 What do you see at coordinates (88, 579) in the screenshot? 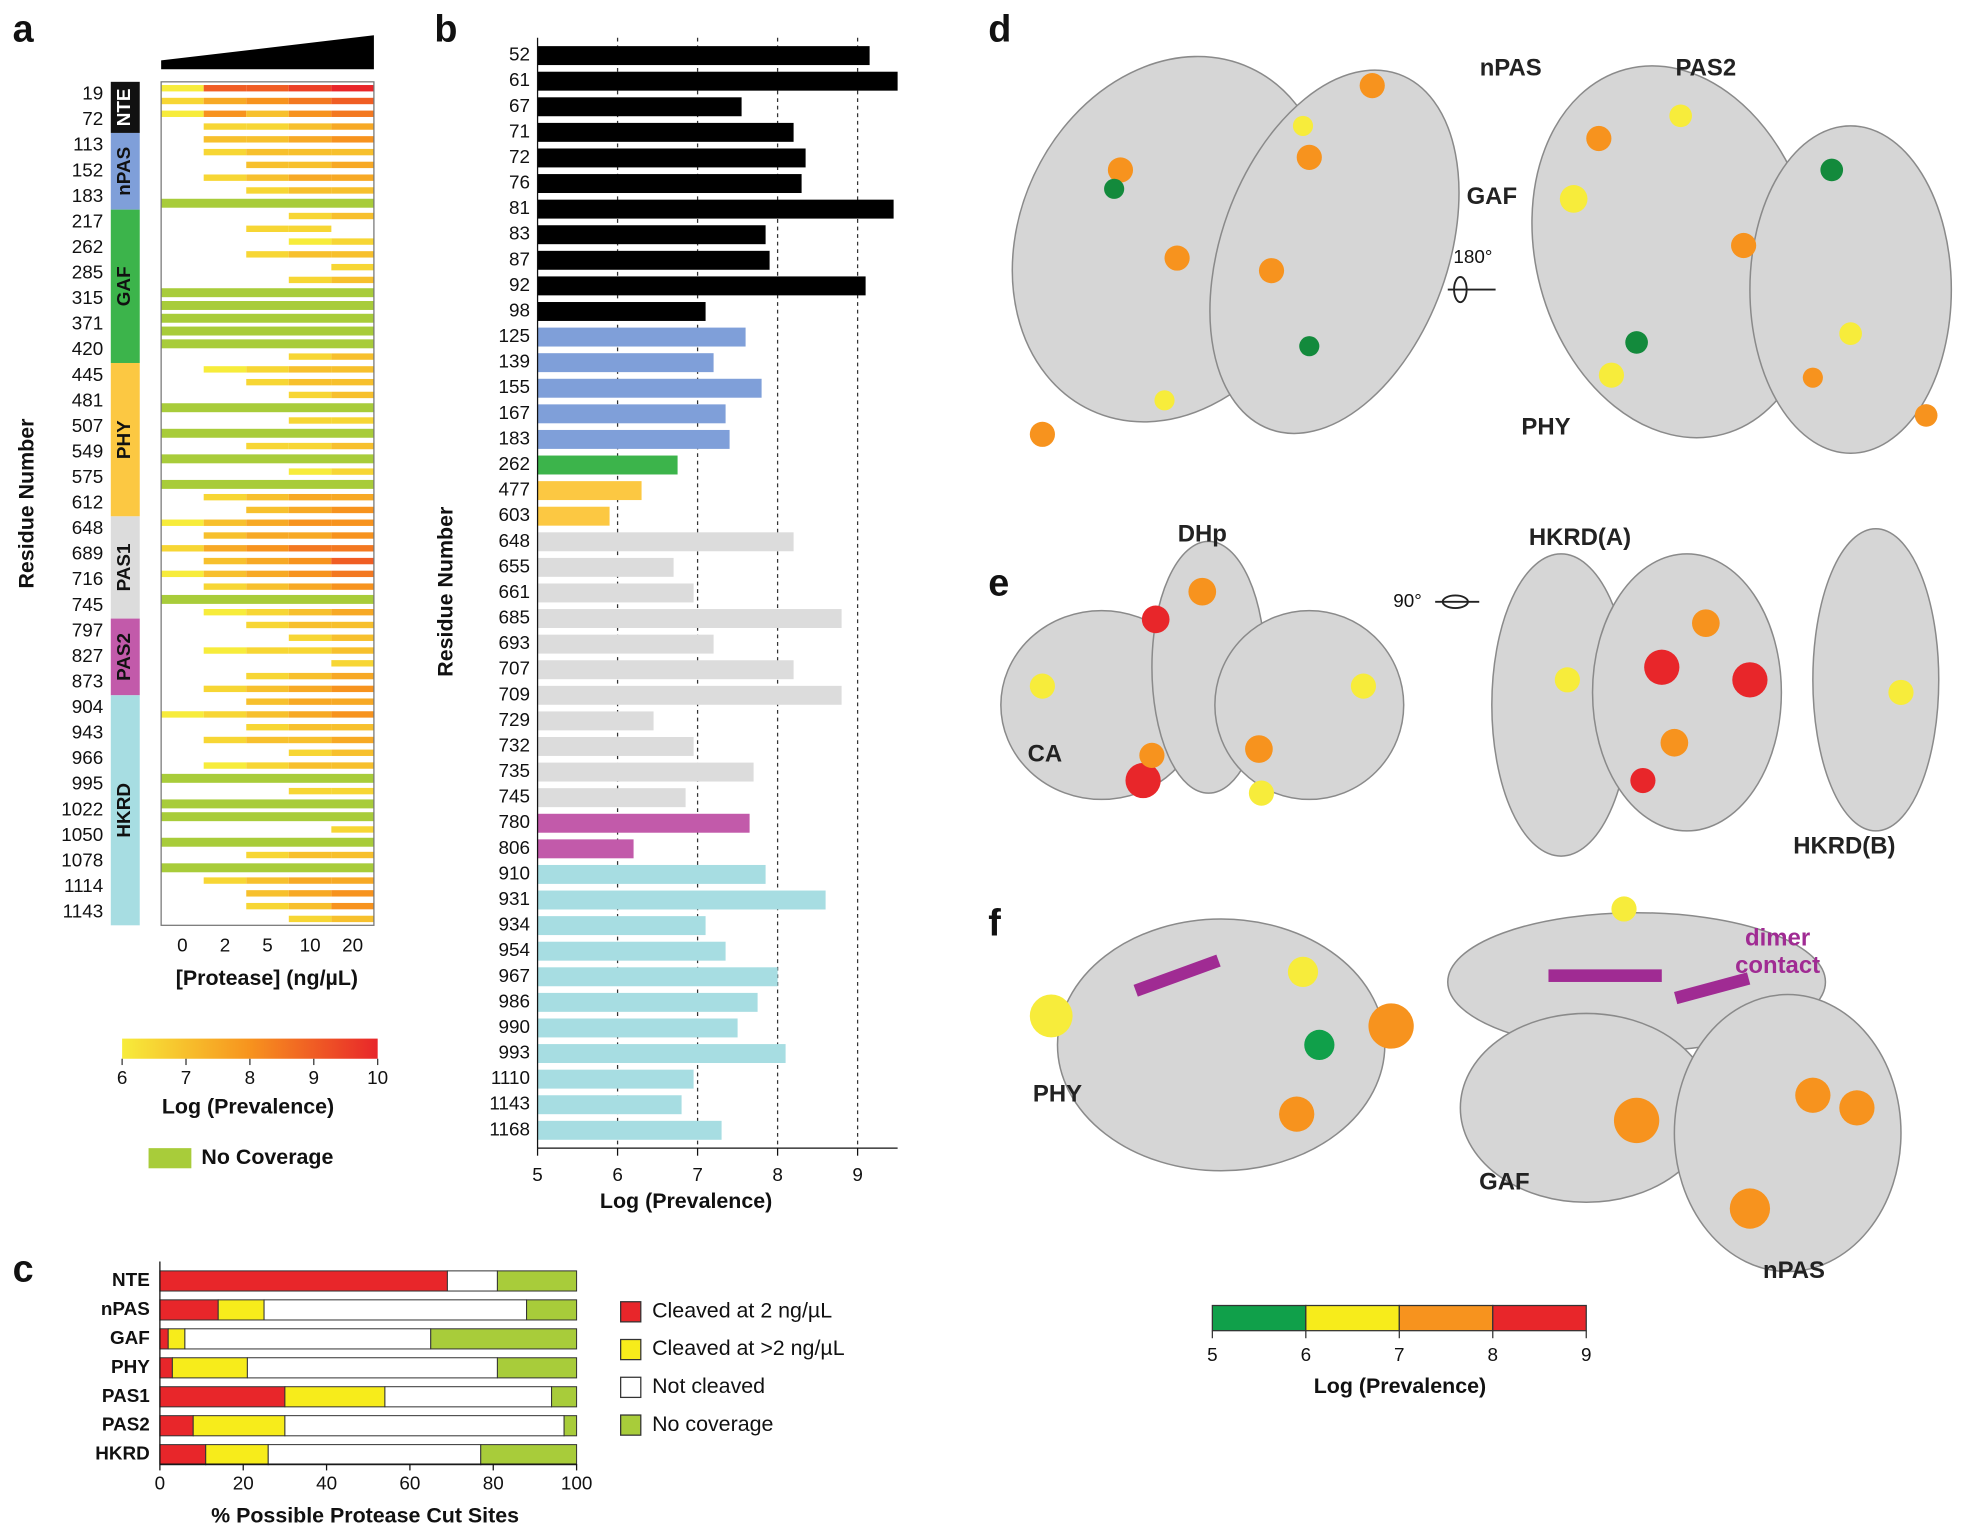
I see `y-tick-label: 716` at bounding box center [88, 579].